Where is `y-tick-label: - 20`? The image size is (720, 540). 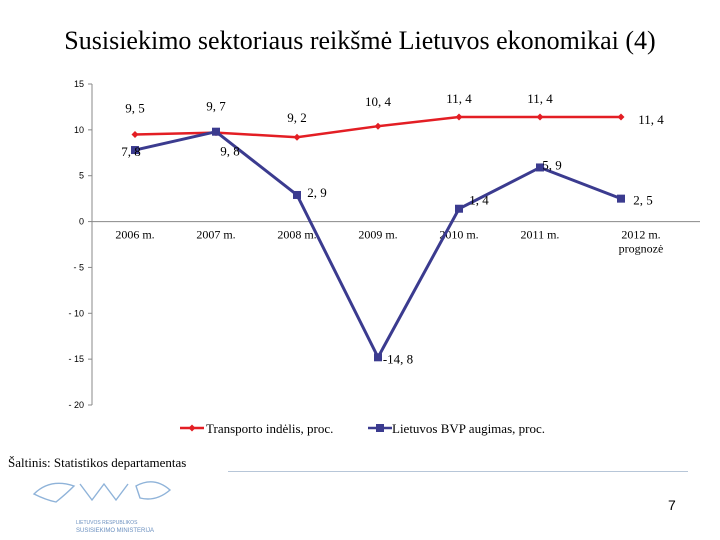 y-tick-label: - 20 is located at coordinates (76, 405).